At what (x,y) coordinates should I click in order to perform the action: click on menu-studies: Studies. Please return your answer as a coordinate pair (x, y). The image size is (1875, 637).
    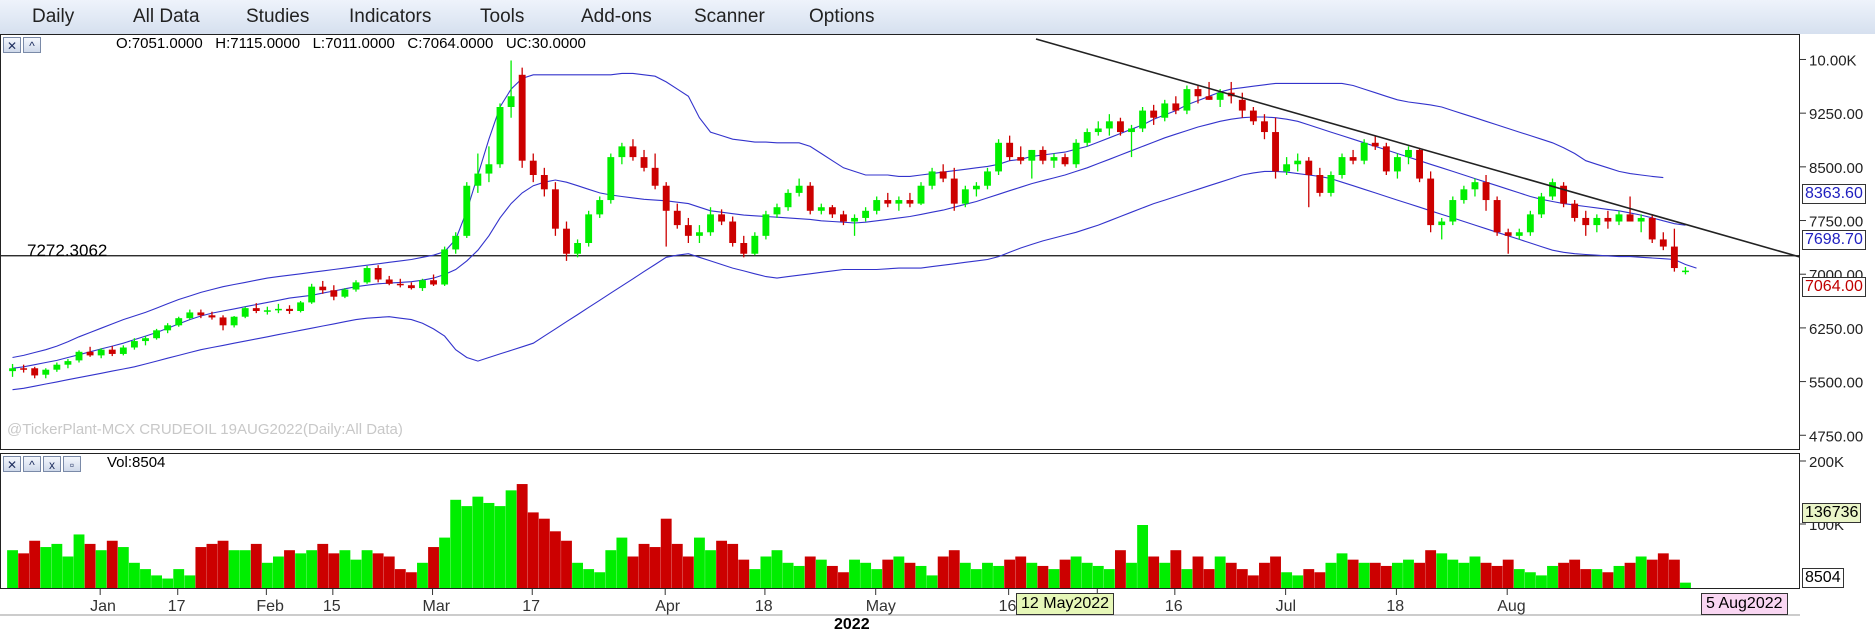
    Looking at the image, I should click on (278, 16).